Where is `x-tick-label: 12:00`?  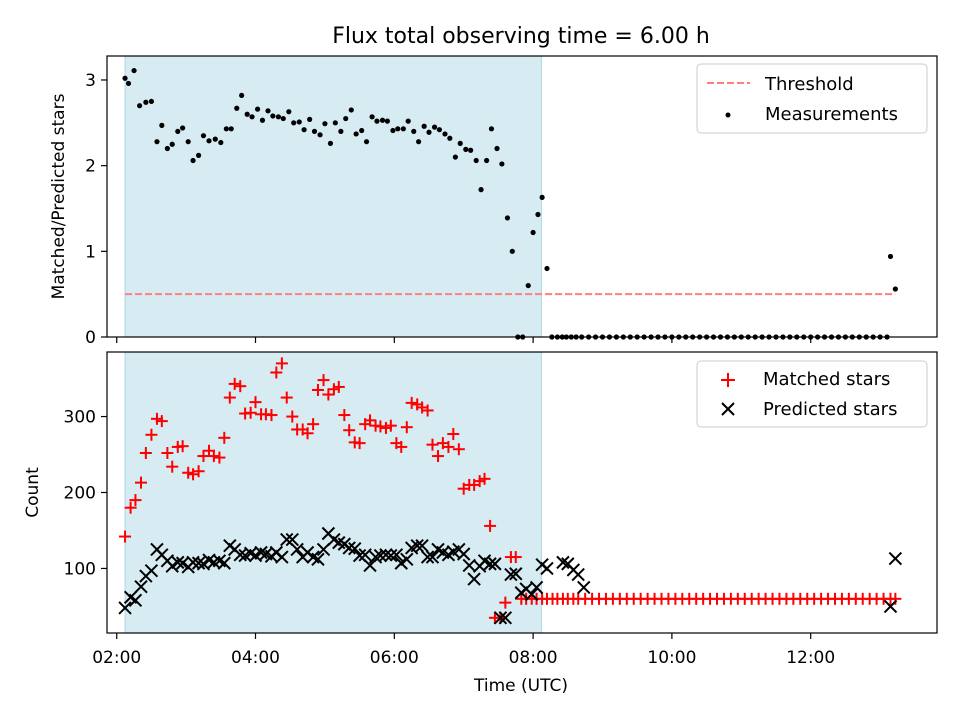
x-tick-label: 12:00 is located at coordinates (810, 658).